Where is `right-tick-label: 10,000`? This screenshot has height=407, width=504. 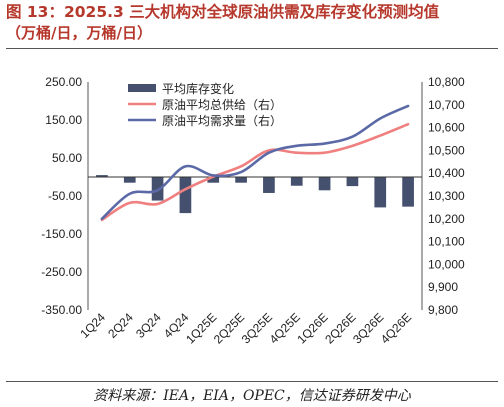
right-tick-label: 10,000 is located at coordinates (446, 264).